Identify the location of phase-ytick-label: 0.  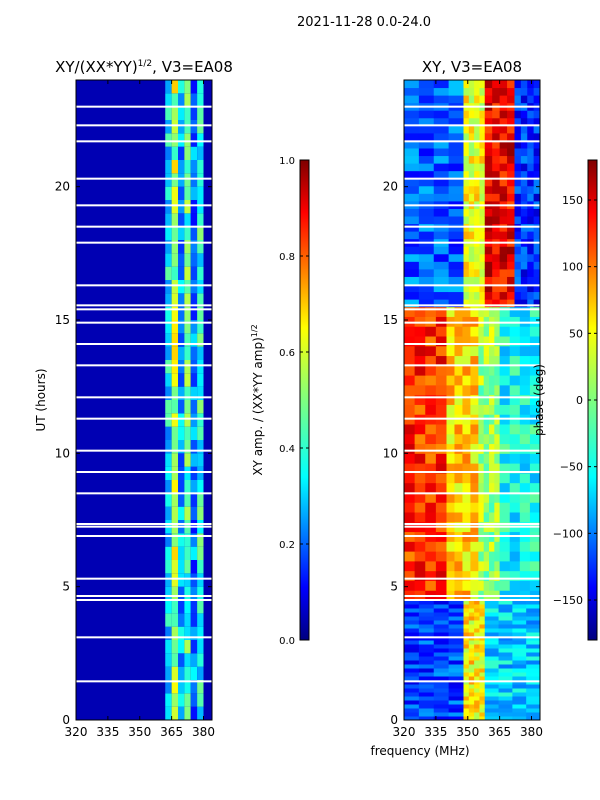
(394, 720).